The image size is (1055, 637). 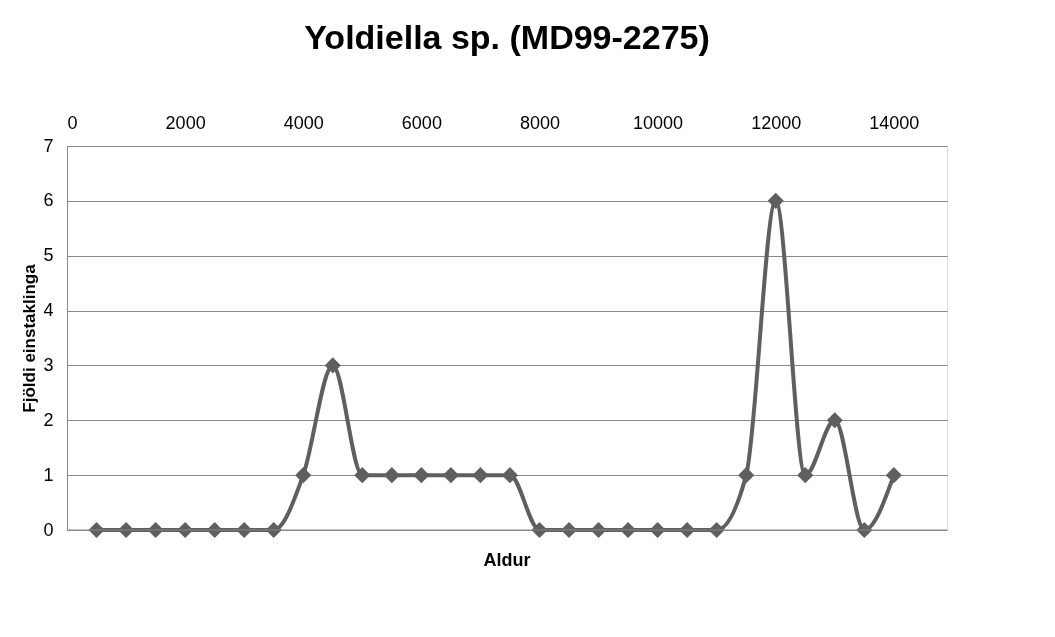 What do you see at coordinates (48, 255) in the screenshot?
I see `y-tick-label: 5` at bounding box center [48, 255].